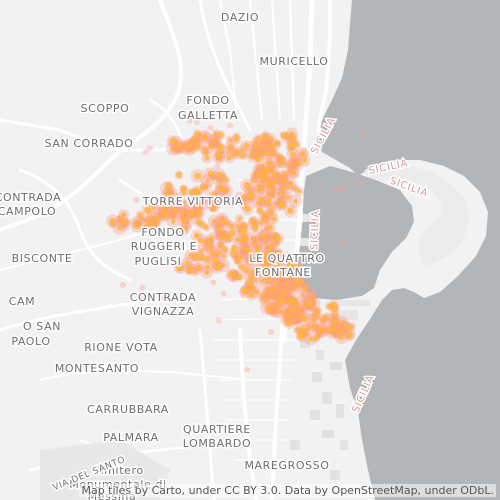 This screenshot has width=500, height=500. What do you see at coordinates (163, 311) in the screenshot?
I see `label-contrada-vignazza-2: VIGNAZZA` at bounding box center [163, 311].